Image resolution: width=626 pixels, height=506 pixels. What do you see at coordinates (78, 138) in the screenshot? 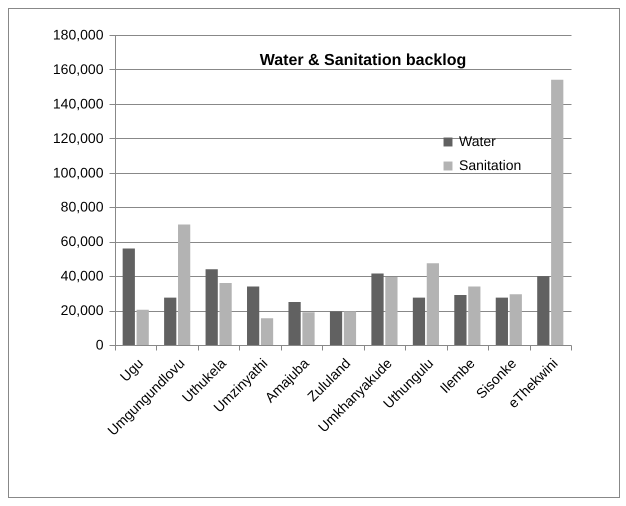
I see `y-tick-label: 120,000` at bounding box center [78, 138].